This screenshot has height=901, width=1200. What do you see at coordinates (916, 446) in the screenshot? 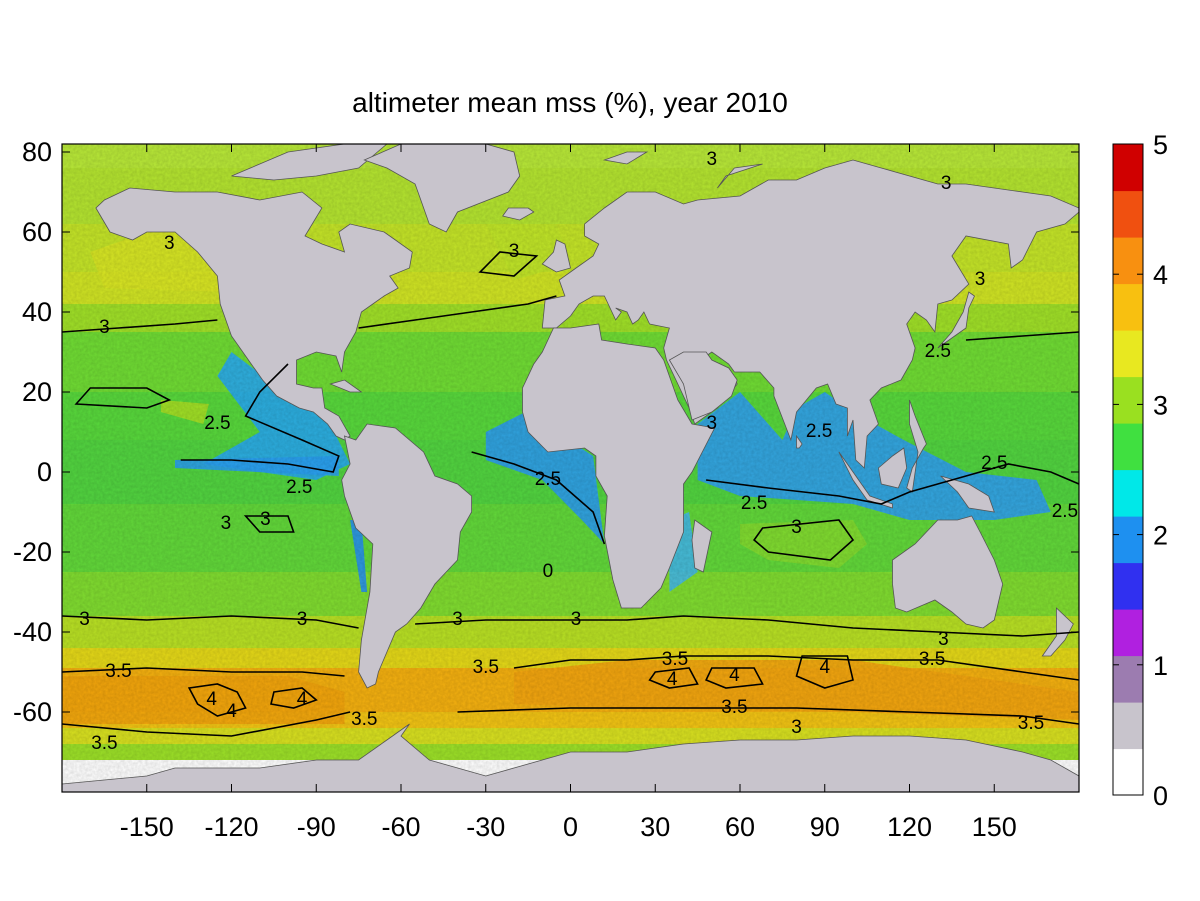
I see `land-sulawesi-philippines` at bounding box center [916, 446].